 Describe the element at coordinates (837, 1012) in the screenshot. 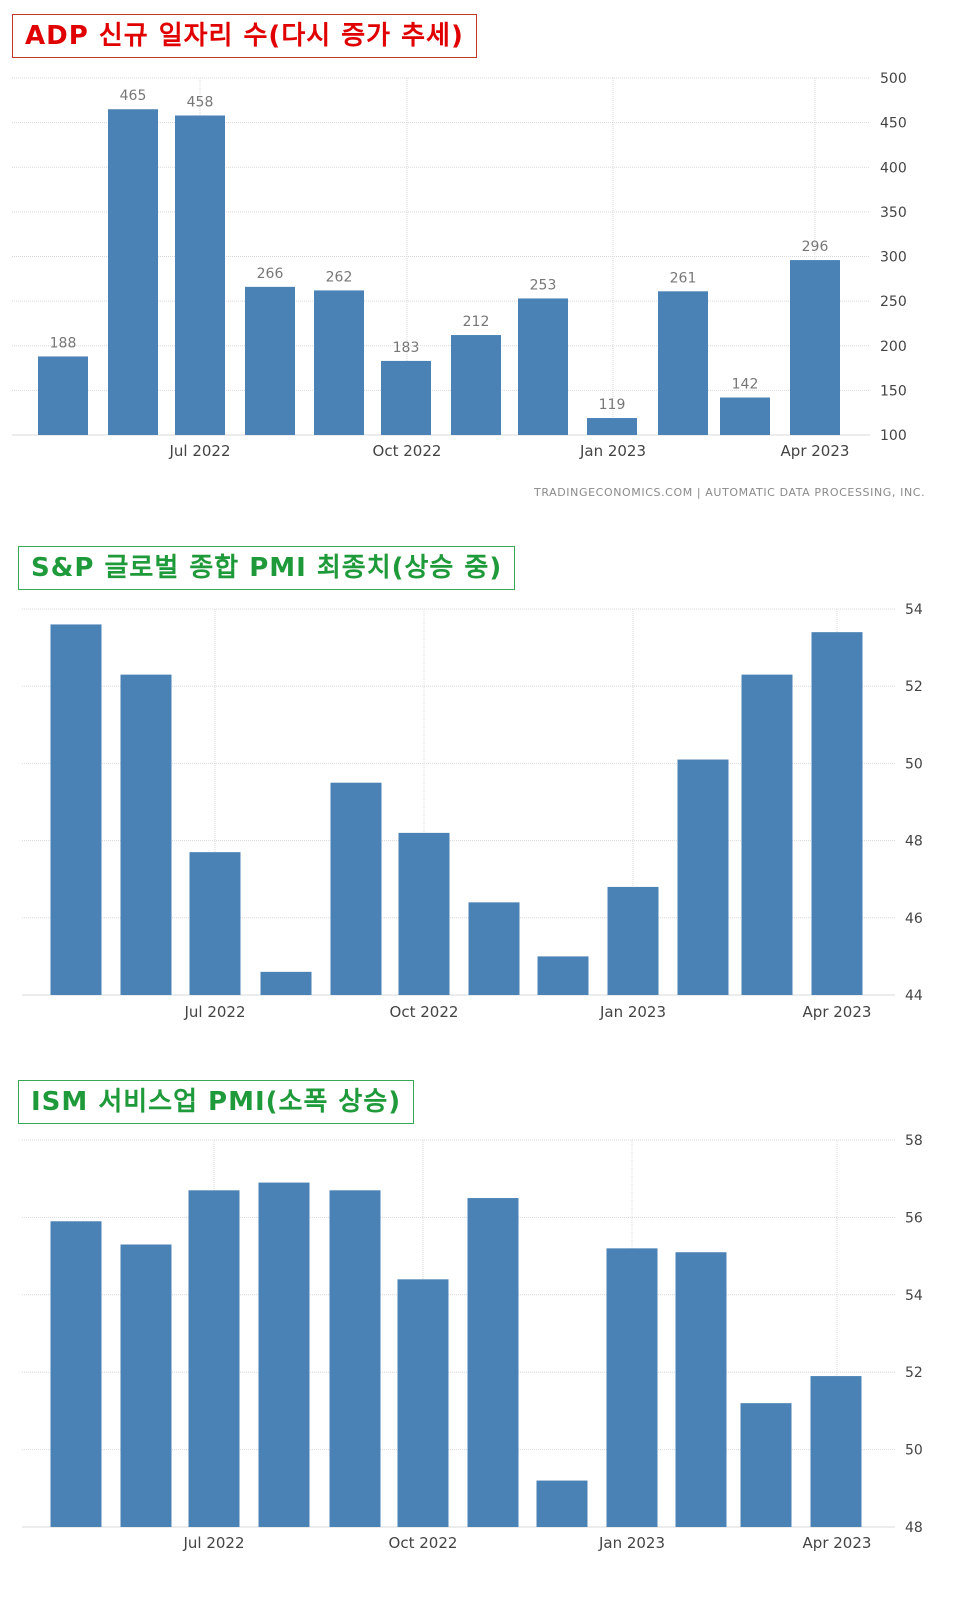

I see `sp-pmi-x-tick-label: Apr 2023` at that location.